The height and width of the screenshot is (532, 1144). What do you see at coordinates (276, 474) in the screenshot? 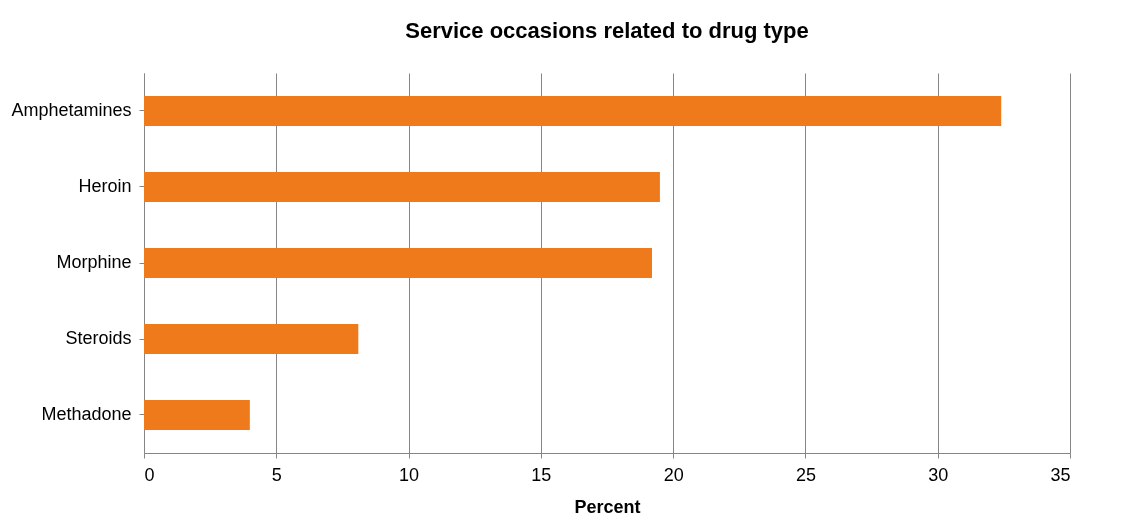
I see `x-tick-label: 5` at bounding box center [276, 474].